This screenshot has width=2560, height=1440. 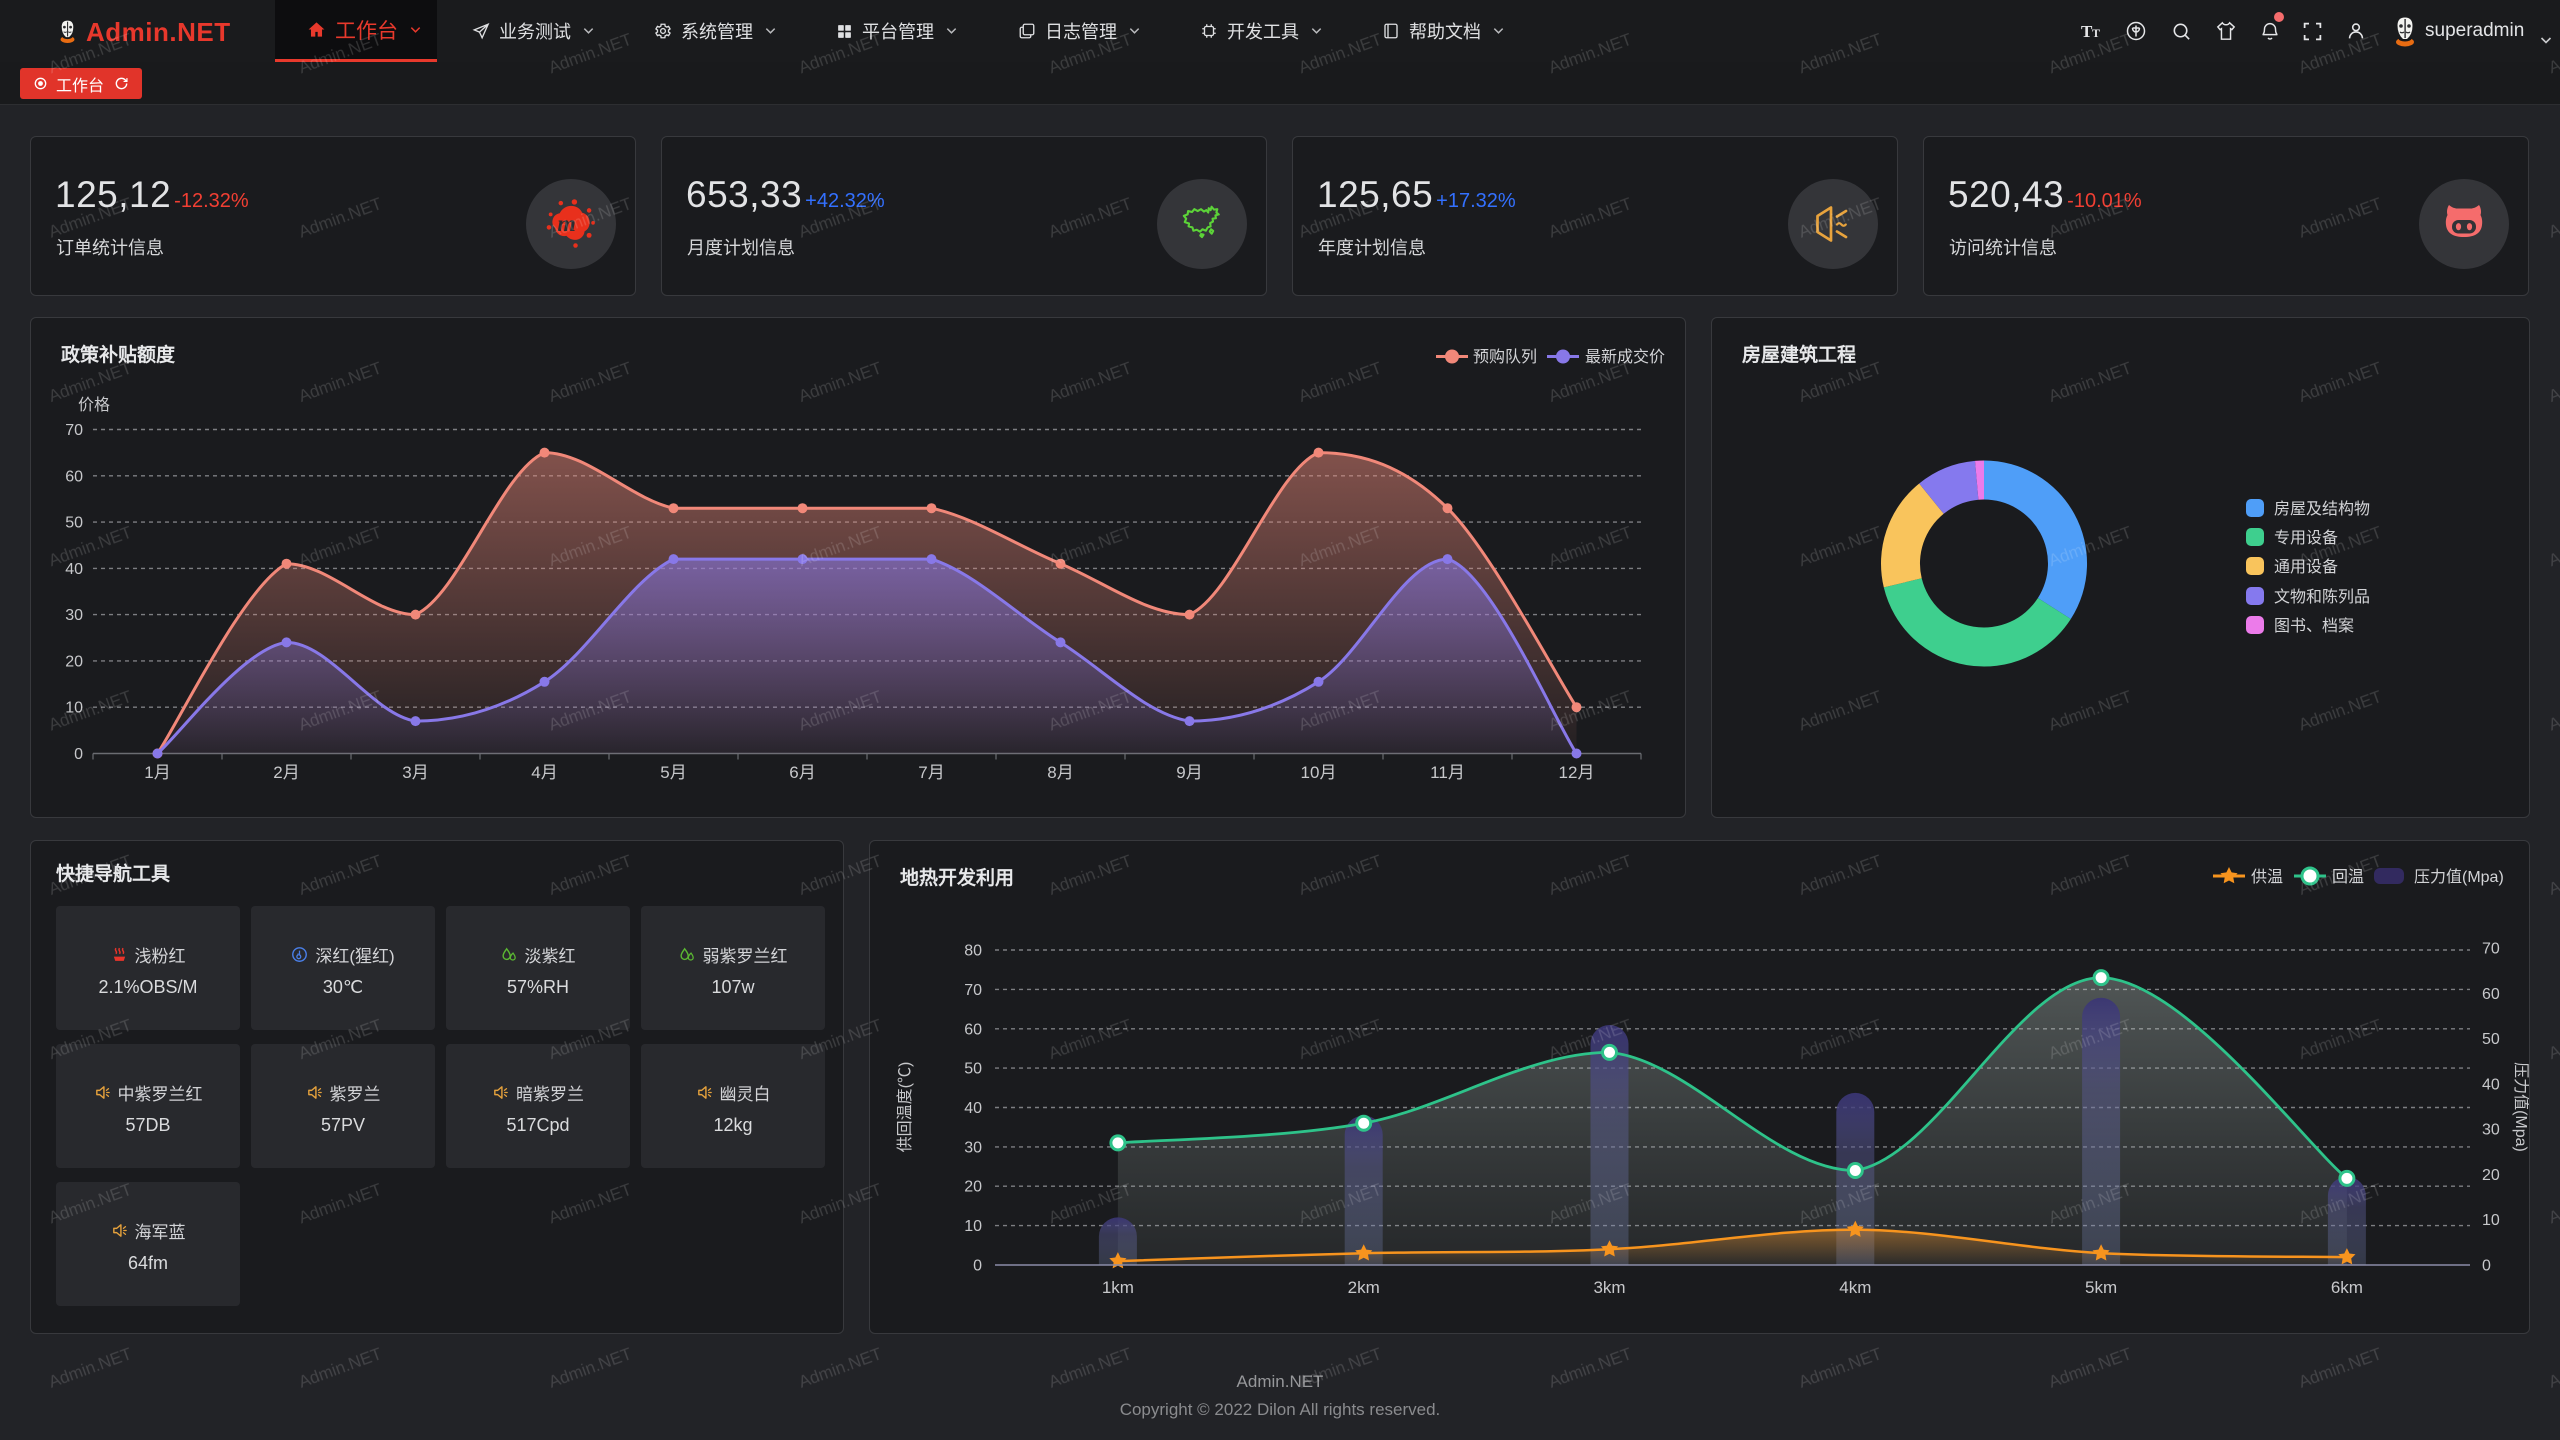 I want to click on svg-text: 回温, so click(x=2348, y=877).